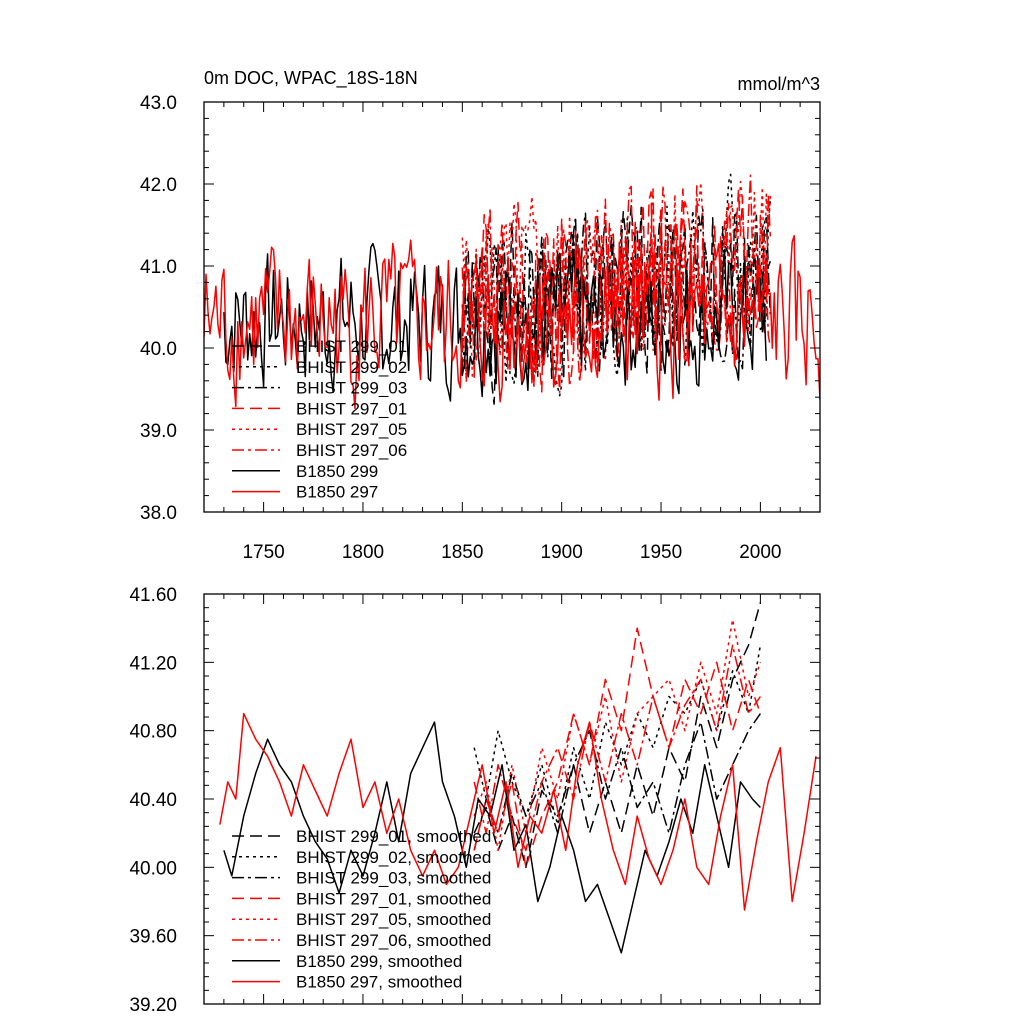  Describe the element at coordinates (153, 595) in the screenshot. I see `y-tick-label: 41.60` at that location.